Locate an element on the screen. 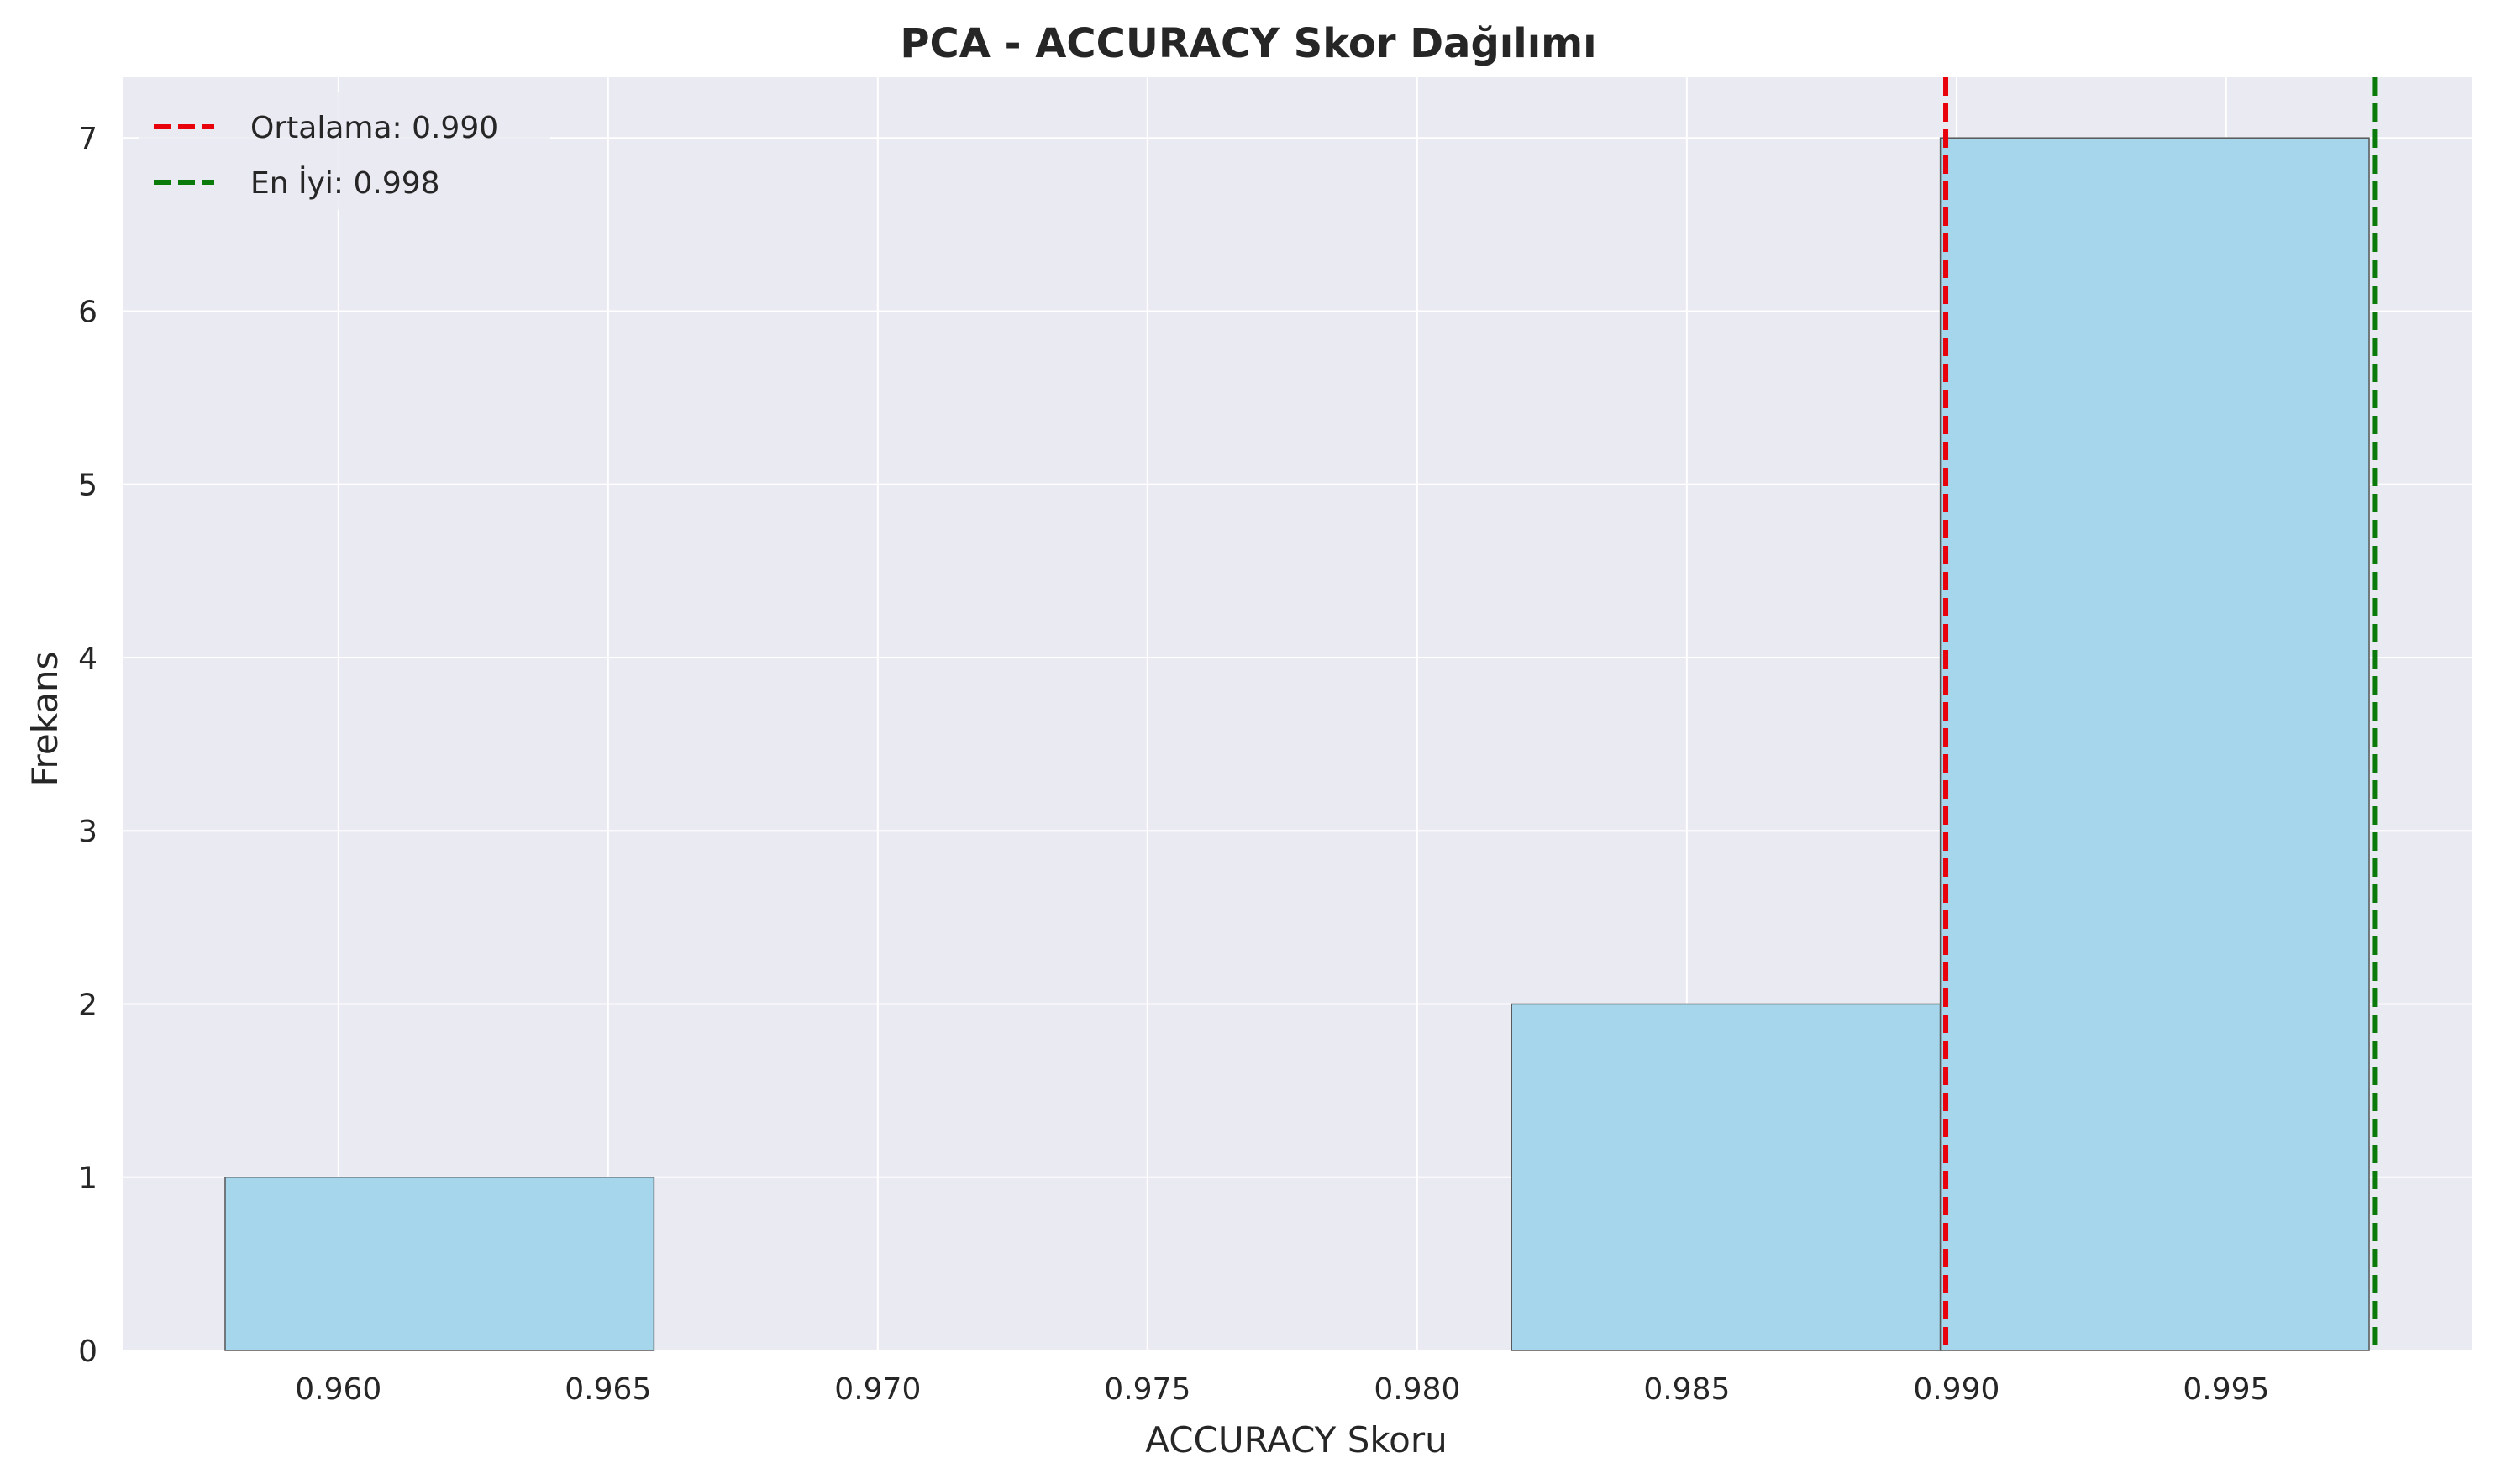 Image resolution: width=2496 pixels, height=1484 pixels. legend-box is located at coordinates (345, 151).